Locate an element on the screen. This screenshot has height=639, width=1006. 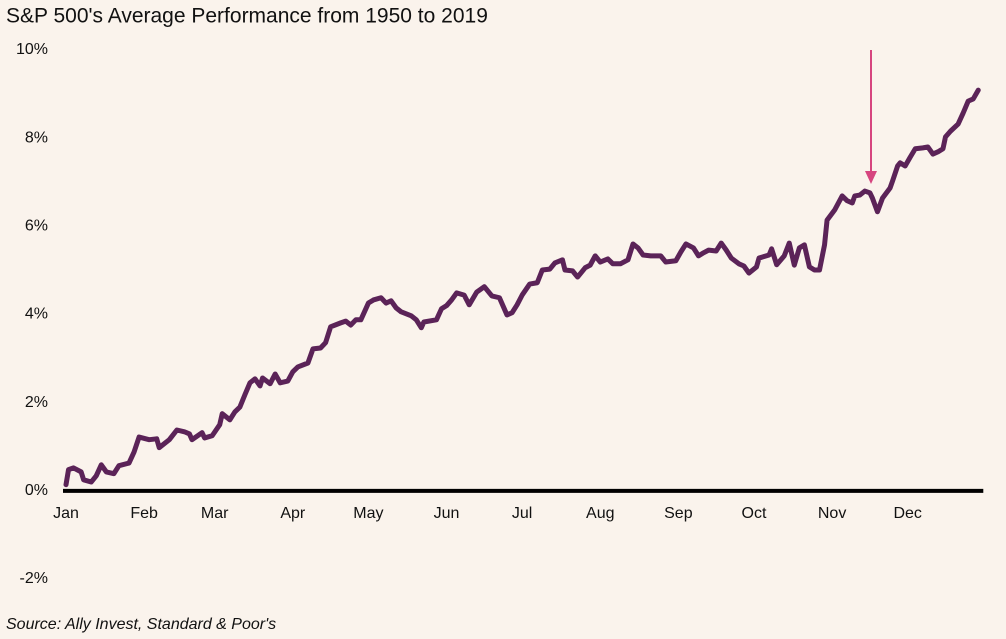
y-tick-label: -2% is located at coordinates (34, 578).